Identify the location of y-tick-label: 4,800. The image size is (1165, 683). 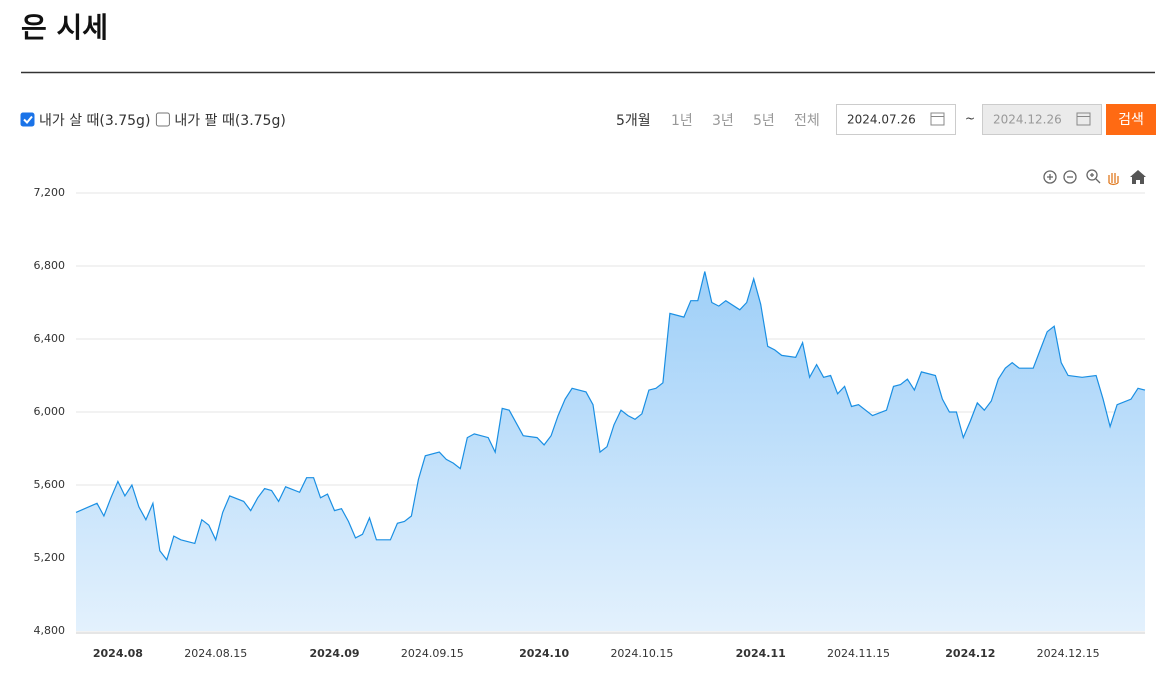
(50, 630).